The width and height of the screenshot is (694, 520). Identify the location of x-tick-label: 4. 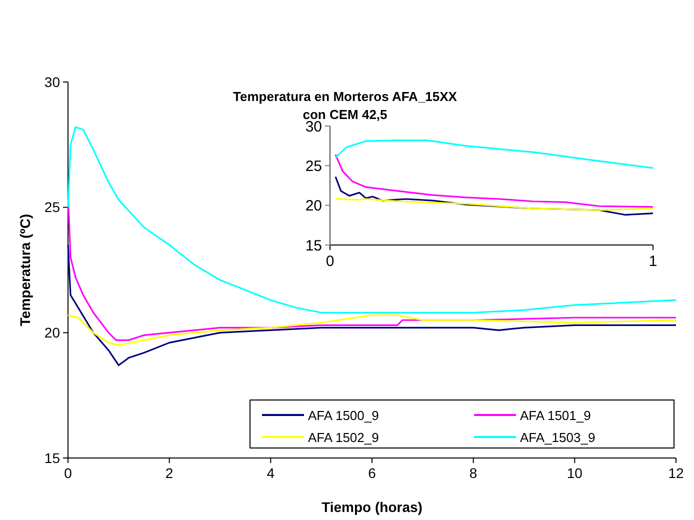
(270, 473).